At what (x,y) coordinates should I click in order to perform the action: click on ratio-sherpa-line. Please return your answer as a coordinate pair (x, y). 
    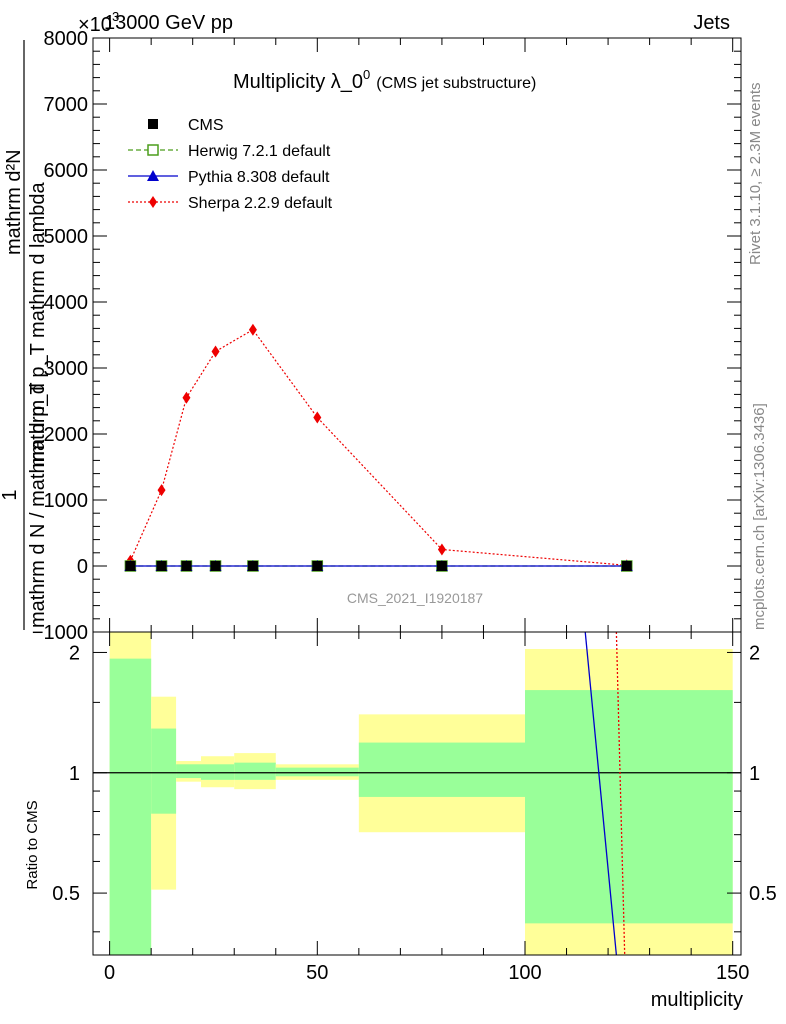
    Looking at the image, I should click on (620, 793).